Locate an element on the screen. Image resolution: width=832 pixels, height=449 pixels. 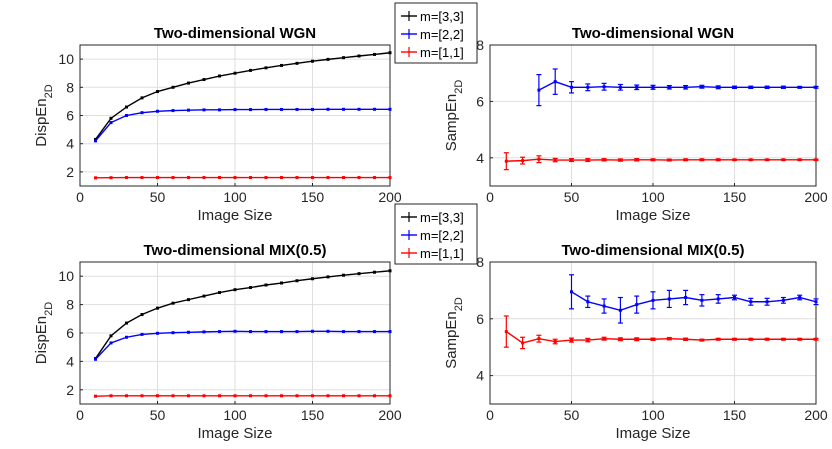
y-axis-label-main: DispEn is located at coordinates (41, 340).